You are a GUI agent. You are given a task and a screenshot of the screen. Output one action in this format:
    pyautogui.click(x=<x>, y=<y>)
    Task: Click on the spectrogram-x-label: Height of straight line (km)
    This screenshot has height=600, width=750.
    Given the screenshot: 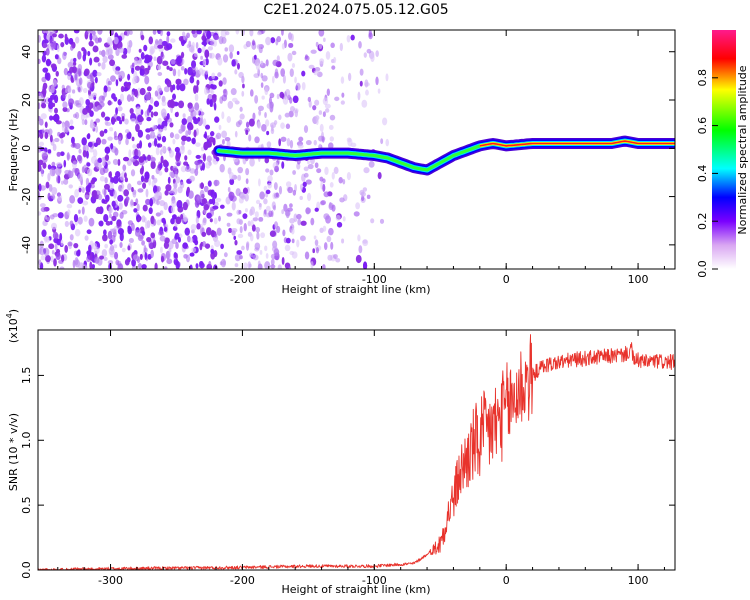 What is the action you would take?
    pyautogui.click(x=355, y=289)
    